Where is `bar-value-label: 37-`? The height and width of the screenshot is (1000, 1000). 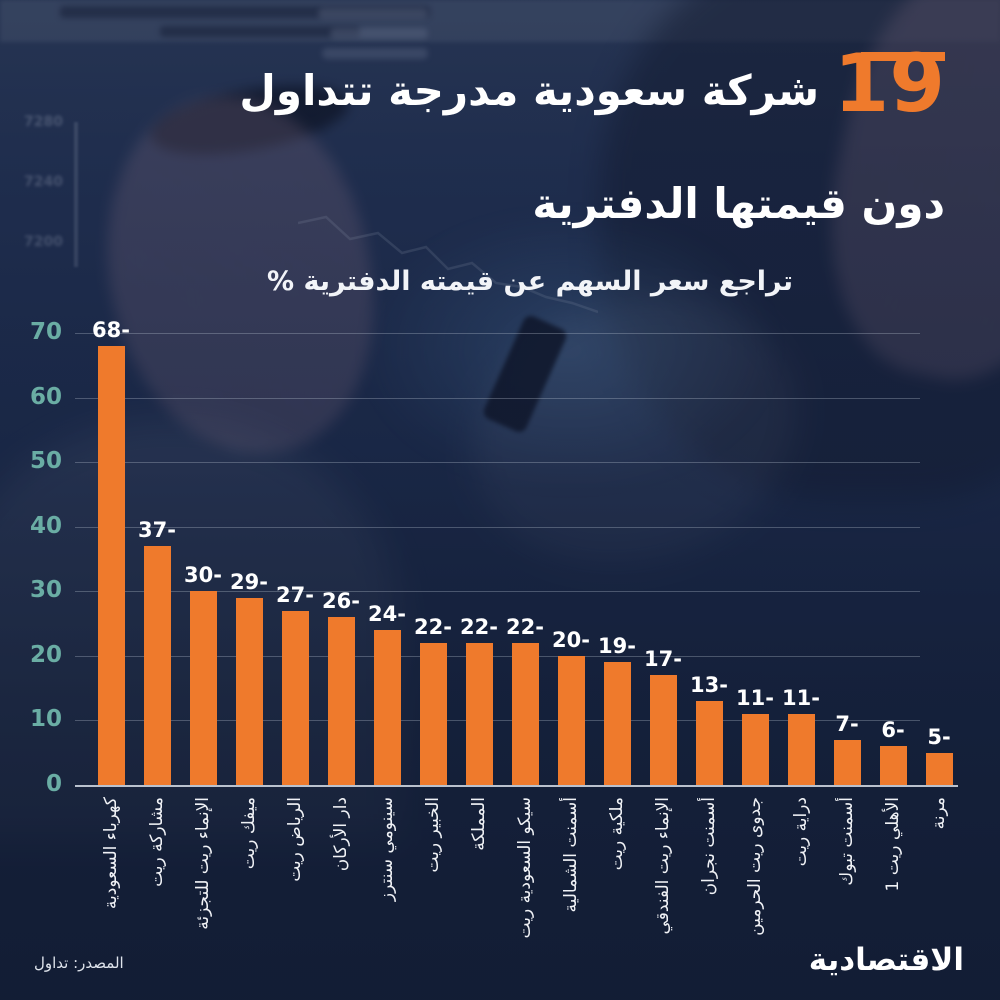 bar-value-label: 37- is located at coordinates (157, 530).